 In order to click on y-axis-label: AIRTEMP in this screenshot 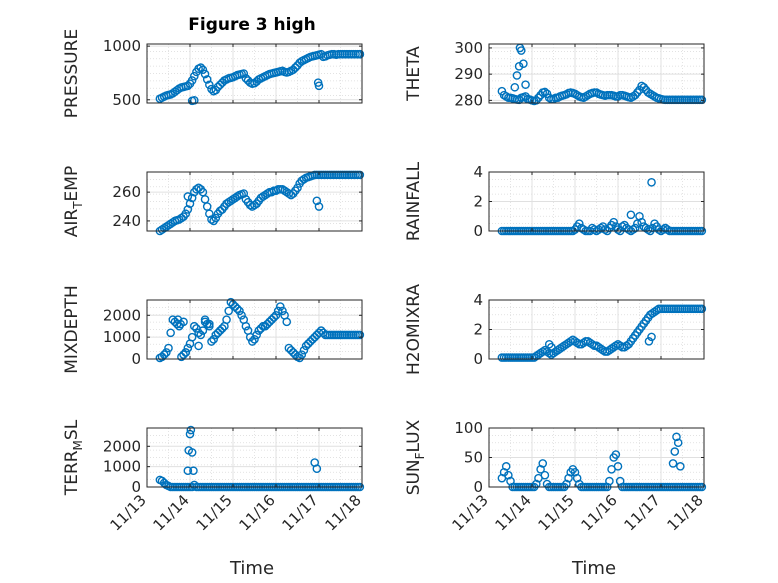, I will do `click(73, 201)`.